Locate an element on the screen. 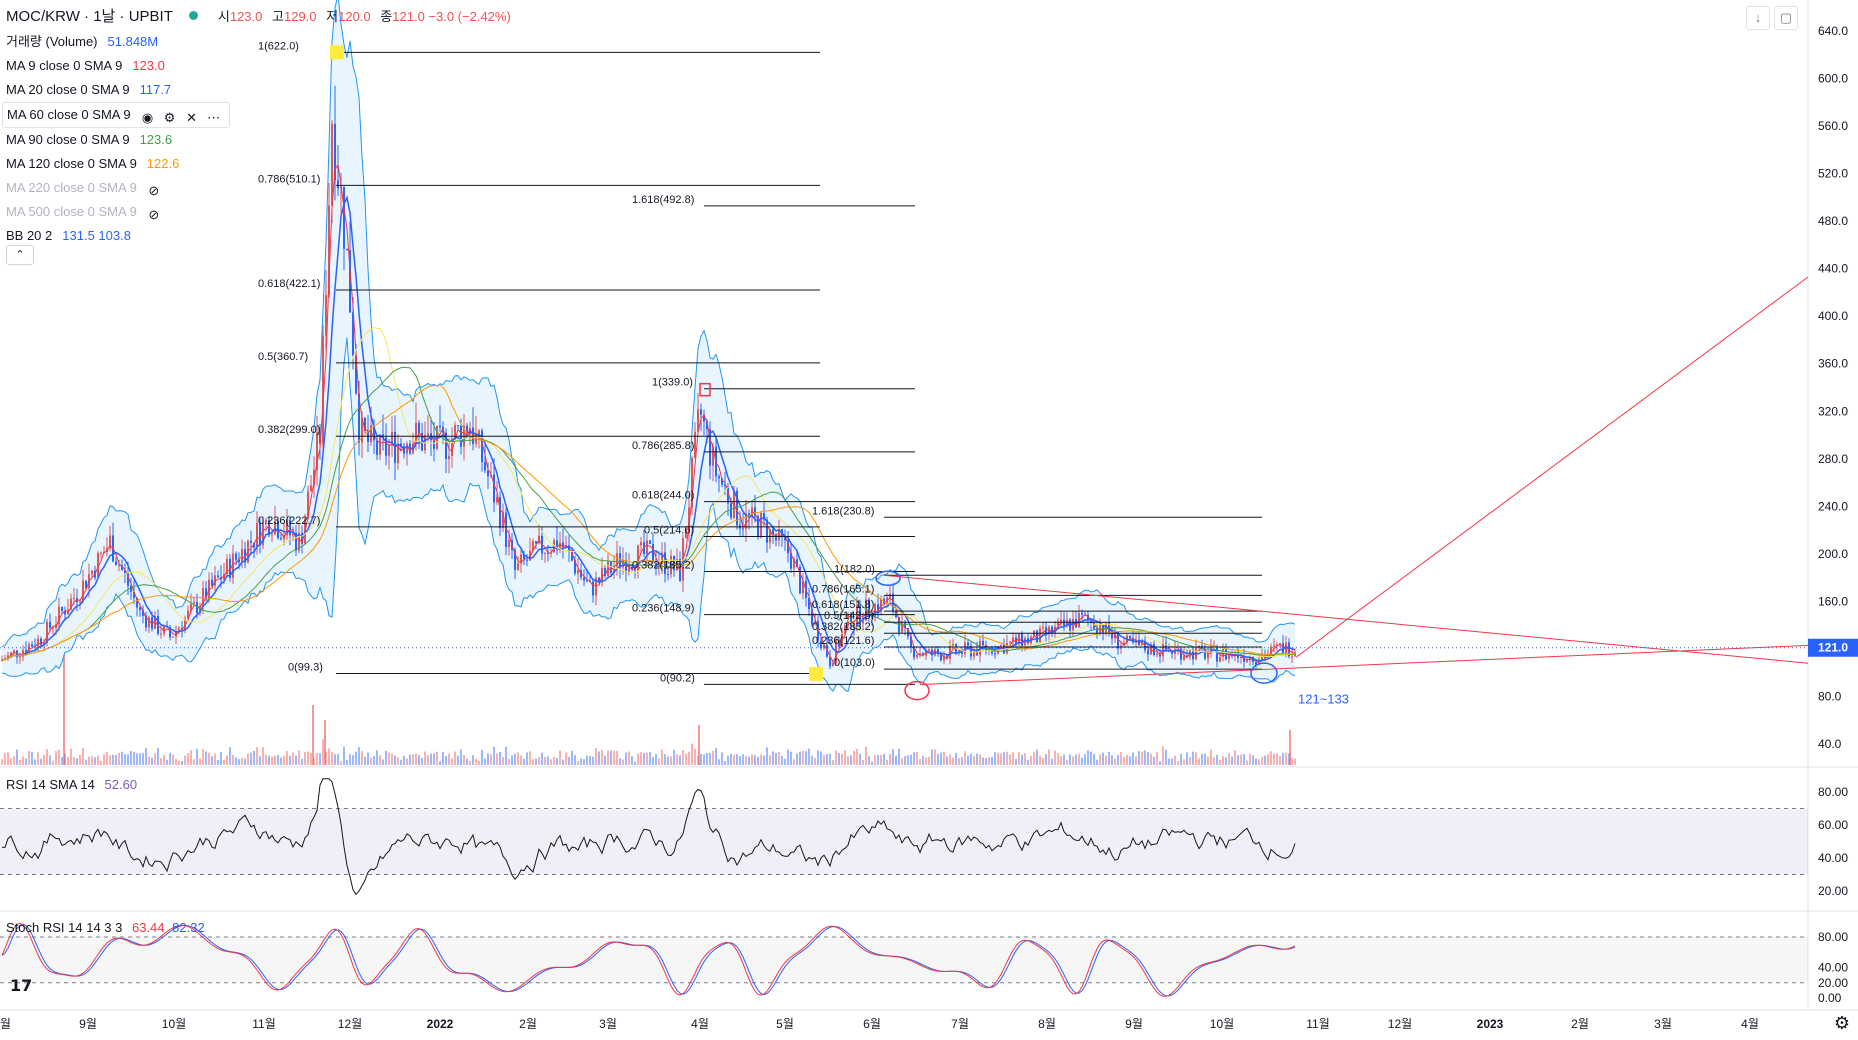 Image resolution: width=1858 pixels, height=1040 pixels. eye-icon: ◉ is located at coordinates (147, 117).